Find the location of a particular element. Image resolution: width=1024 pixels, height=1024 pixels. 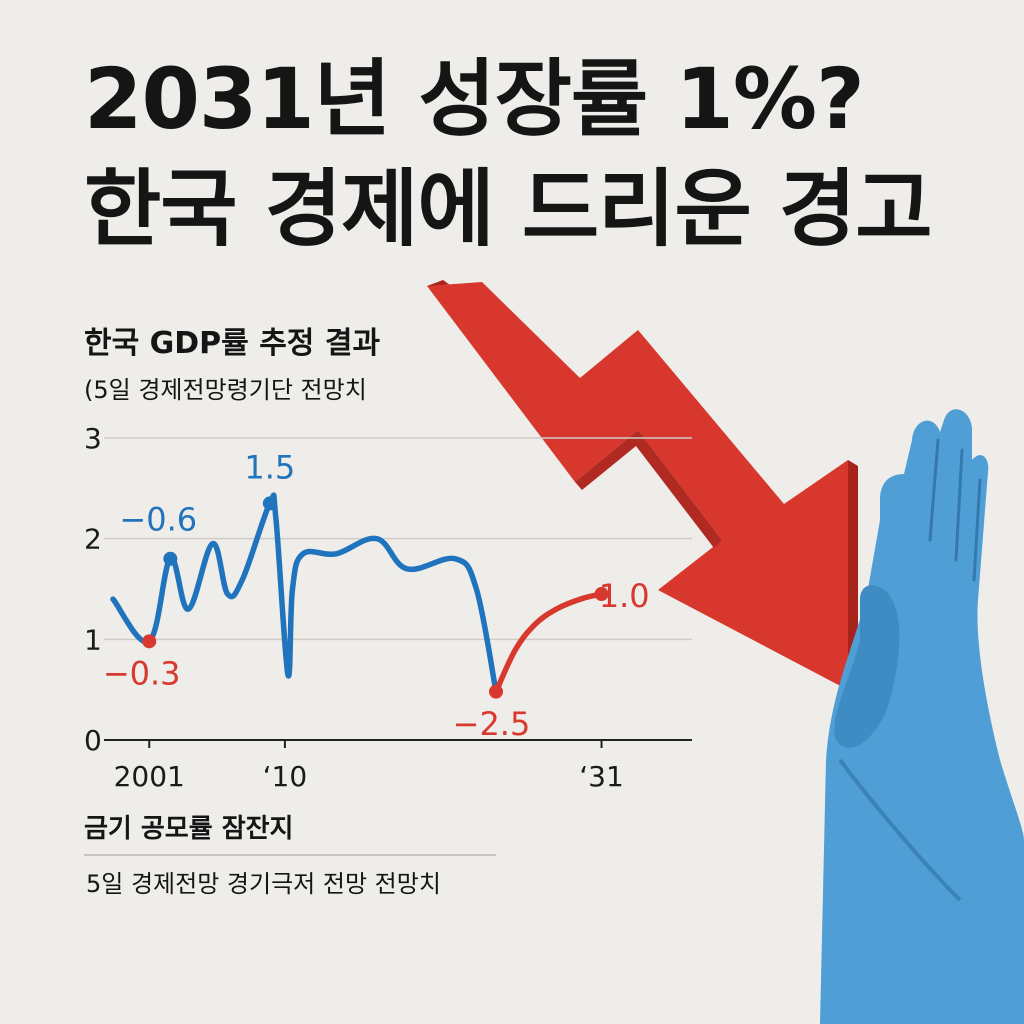

headline-line-1: 2031년 성장률 1%? is located at coordinates (474, 99).